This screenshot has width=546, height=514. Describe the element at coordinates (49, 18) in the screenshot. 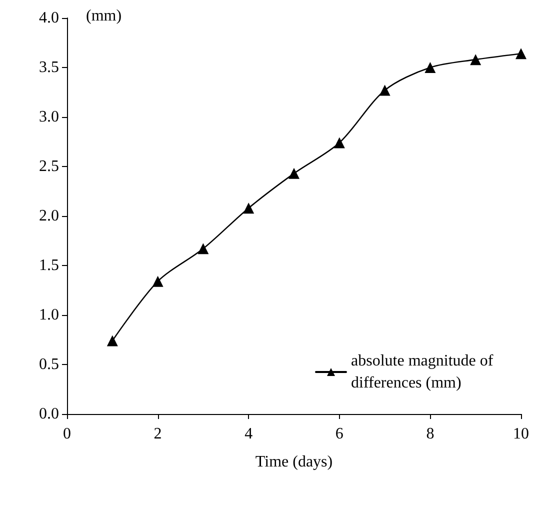

I see `y-tick-label: 4.0` at that location.